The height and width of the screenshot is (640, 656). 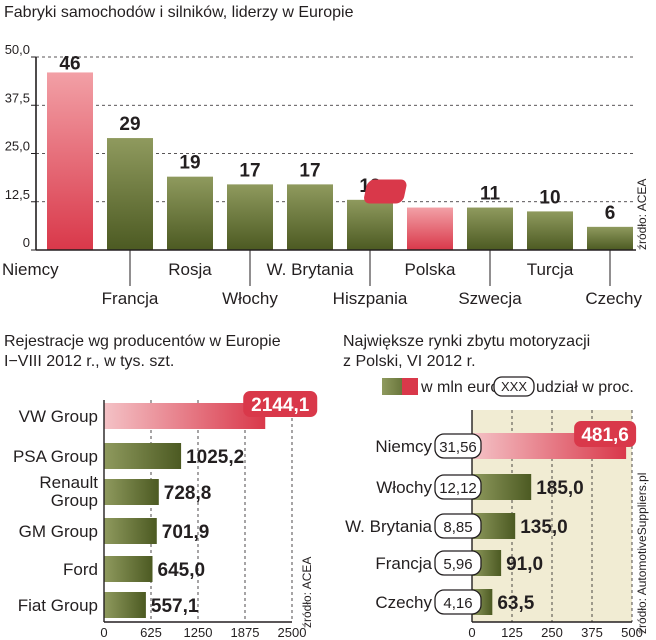 I want to click on value-badge-niemcy, so click(x=605, y=434).